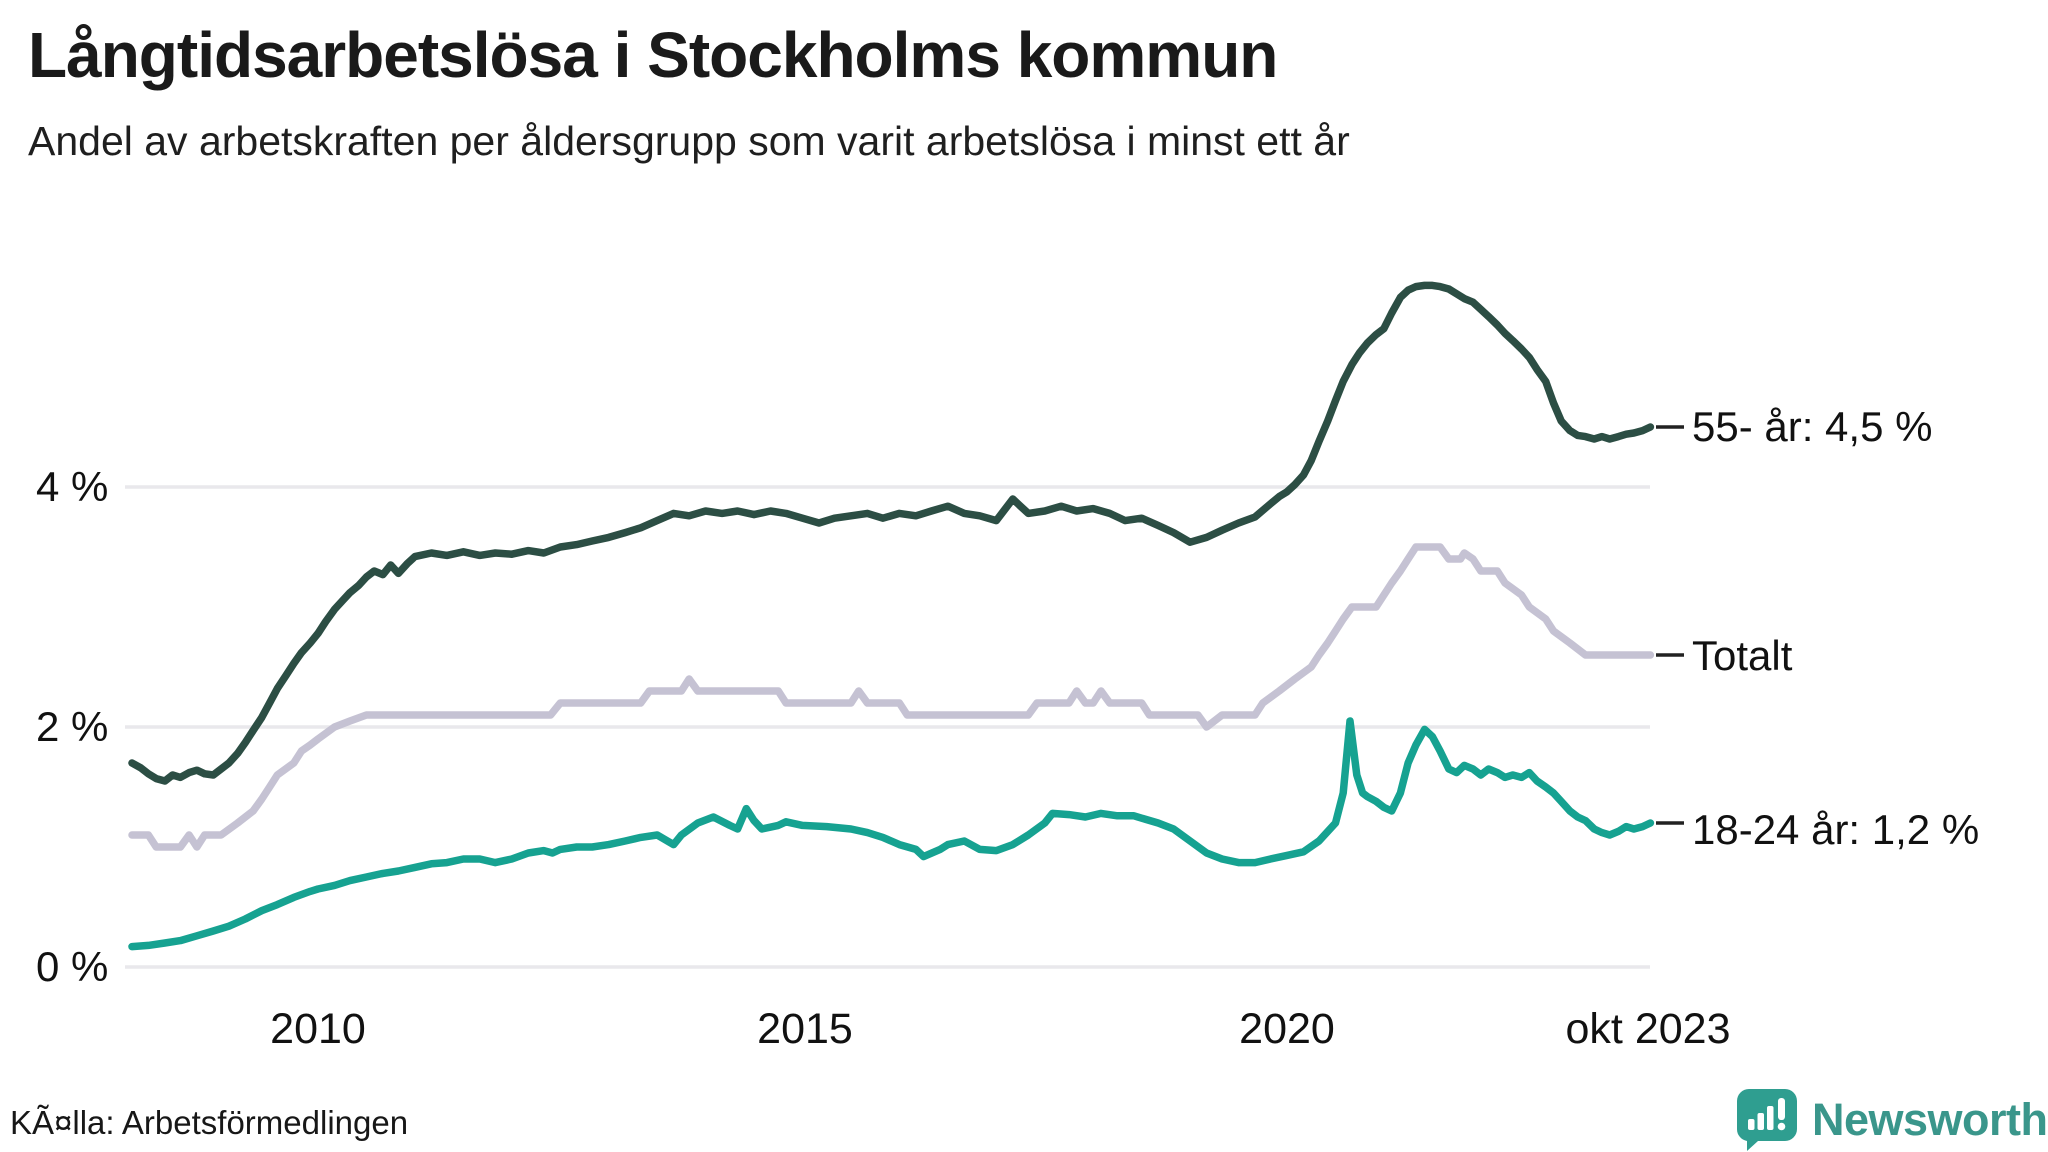  I want to click on x-axis-label-2010: 2010, so click(318, 1029).